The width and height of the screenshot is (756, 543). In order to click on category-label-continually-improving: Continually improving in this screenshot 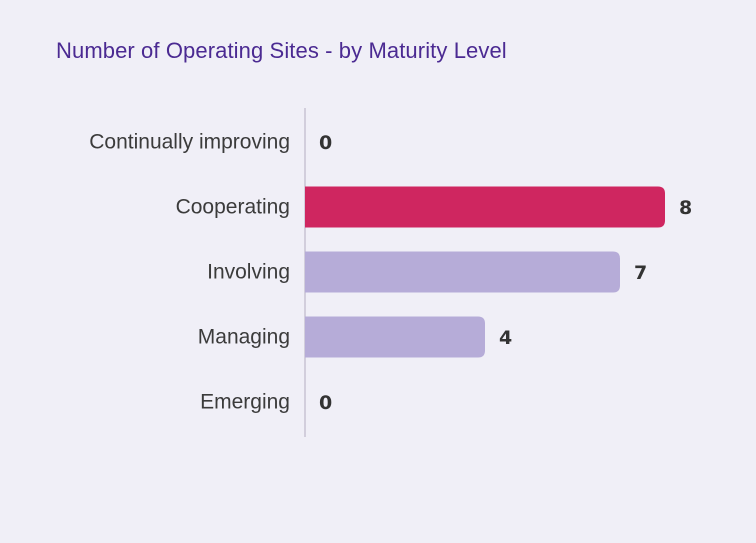, I will do `click(189, 142)`.